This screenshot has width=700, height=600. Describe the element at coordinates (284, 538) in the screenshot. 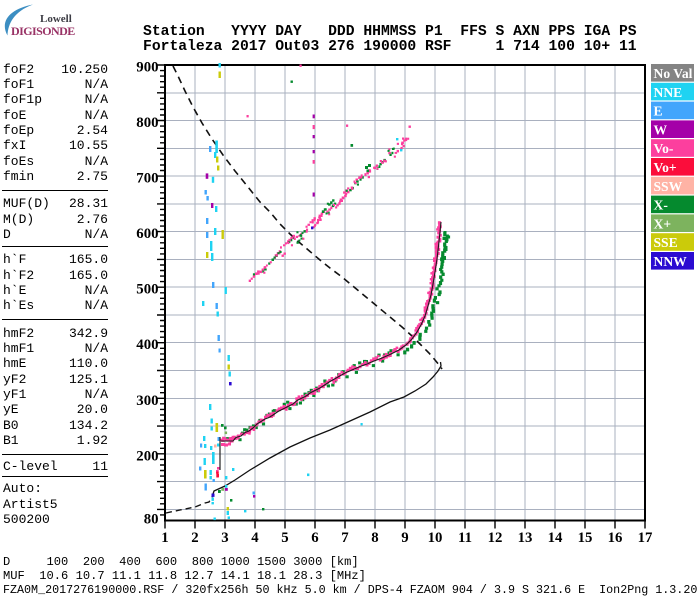

I see `svg-text: 5` at that location.